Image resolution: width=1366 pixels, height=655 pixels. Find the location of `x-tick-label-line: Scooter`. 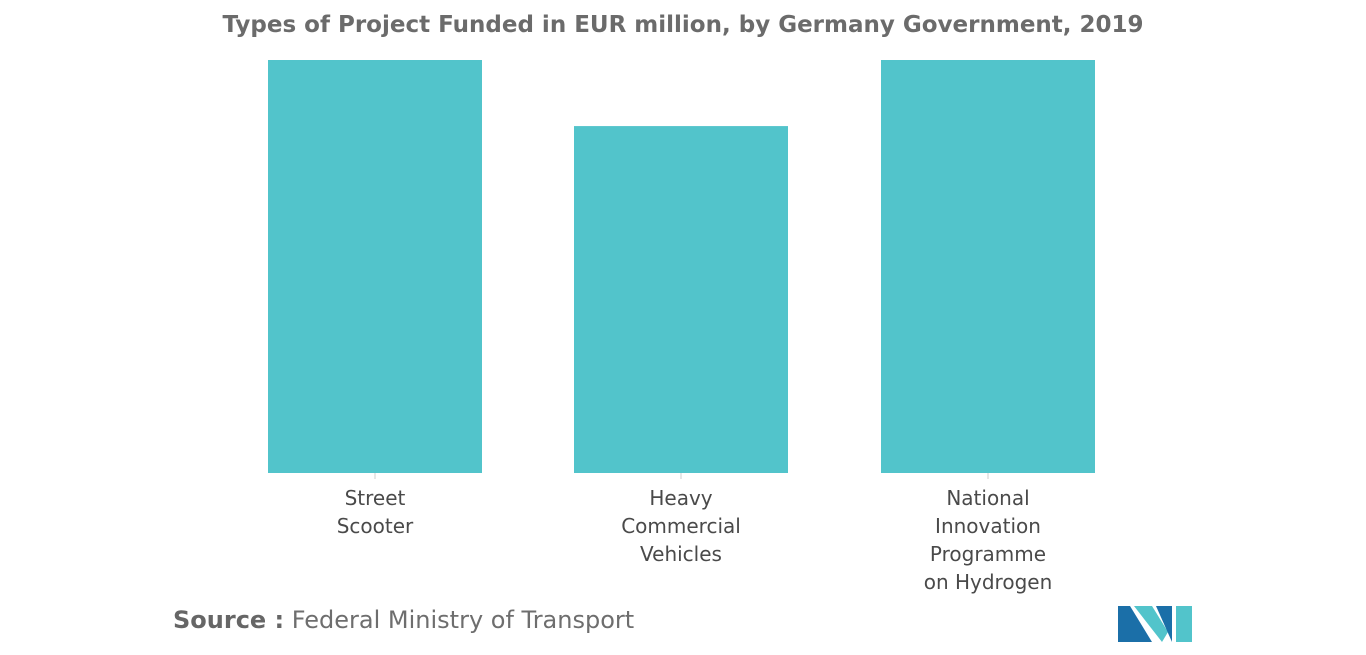

x-tick-label-line: Scooter is located at coordinates (375, 526).